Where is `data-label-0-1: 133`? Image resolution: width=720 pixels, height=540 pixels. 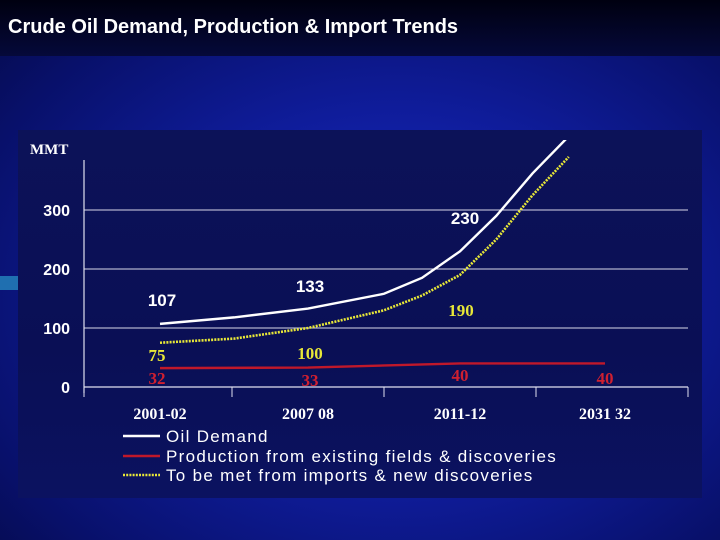
data-label-0-1: 133 is located at coordinates (310, 286).